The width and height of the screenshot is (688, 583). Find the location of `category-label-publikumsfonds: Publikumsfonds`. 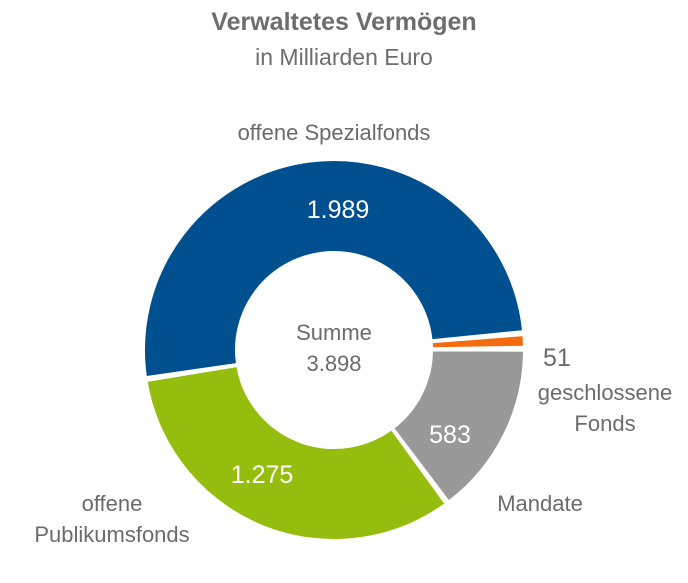

category-label-publikumsfonds: Publikumsfonds is located at coordinates (111, 534).